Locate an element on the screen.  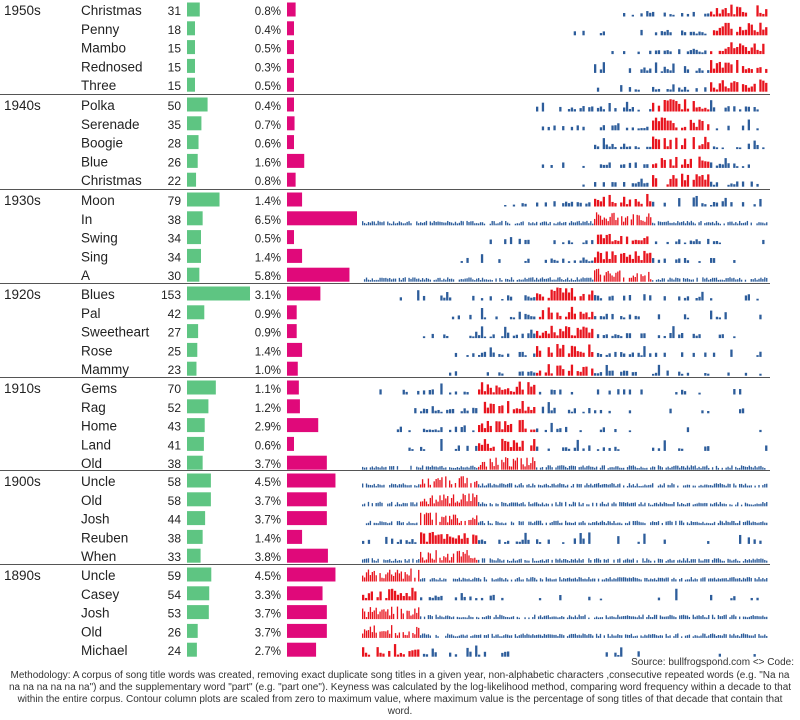
pct-label: 0.5% is located at coordinates (268, 50).